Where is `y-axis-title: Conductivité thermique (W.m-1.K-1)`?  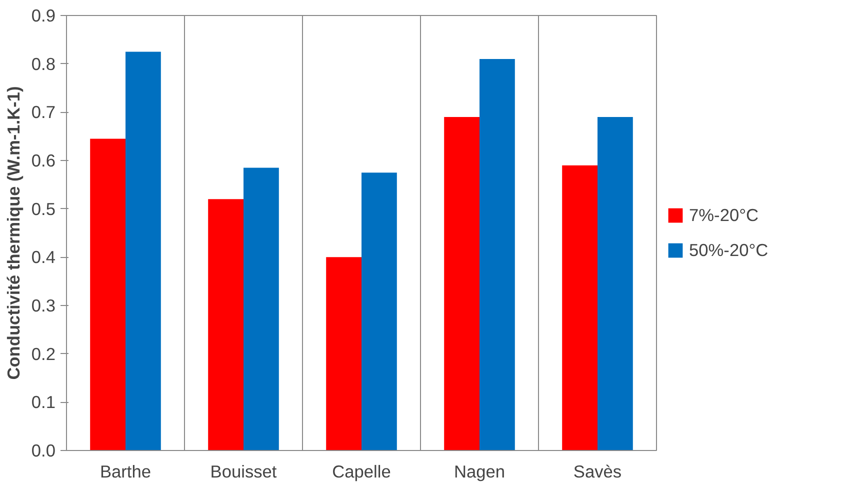 y-axis-title: Conductivité thermique (W.m-1.K-1) is located at coordinates (13, 233).